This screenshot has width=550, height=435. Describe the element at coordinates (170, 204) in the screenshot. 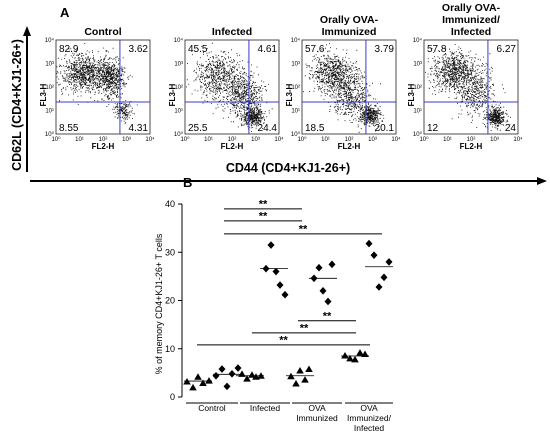

I see `panel-b-y-tick-label: 40` at that location.